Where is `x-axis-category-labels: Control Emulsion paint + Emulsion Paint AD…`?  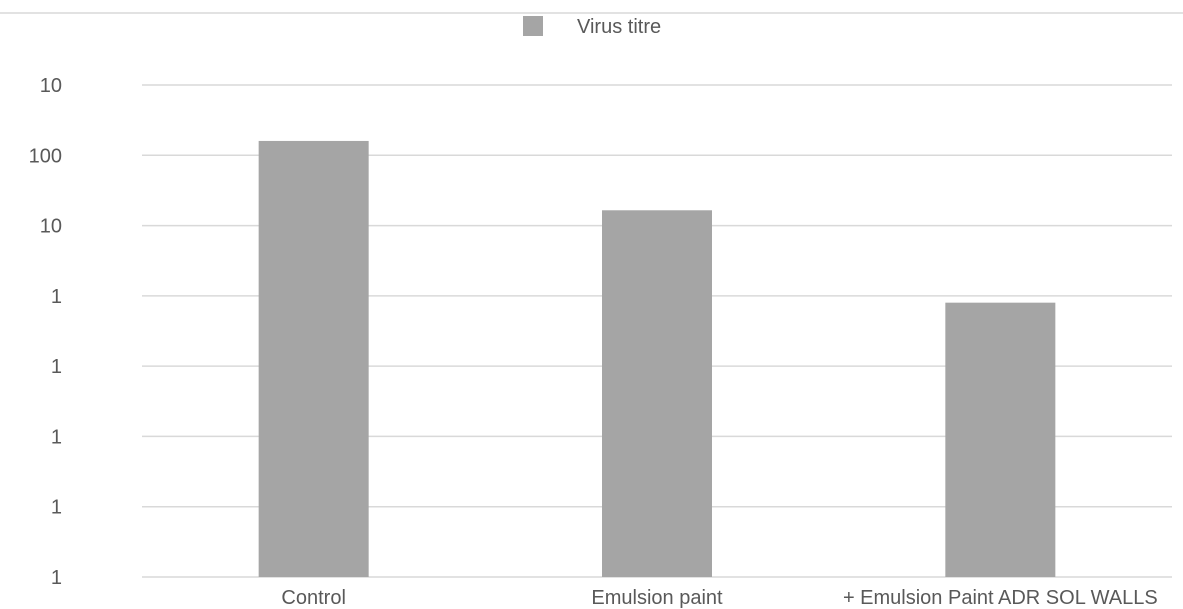 x-axis-category-labels: Control Emulsion paint + Emulsion Paint AD… is located at coordinates (719, 598).